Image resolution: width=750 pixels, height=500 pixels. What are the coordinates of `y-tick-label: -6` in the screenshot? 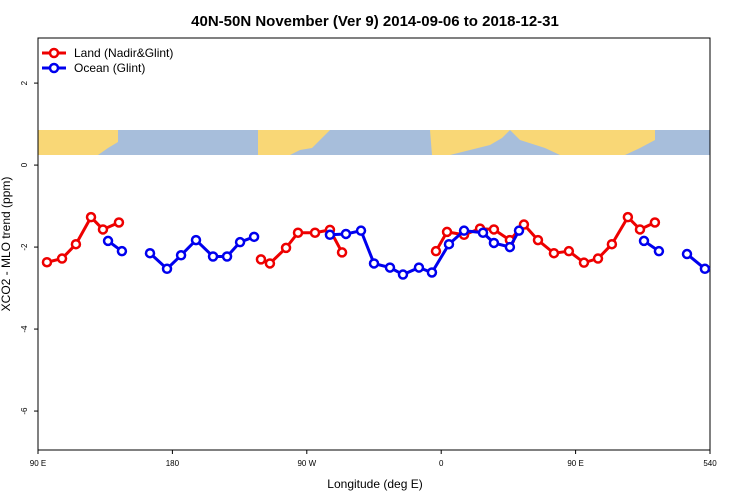 It's located at (24, 411).